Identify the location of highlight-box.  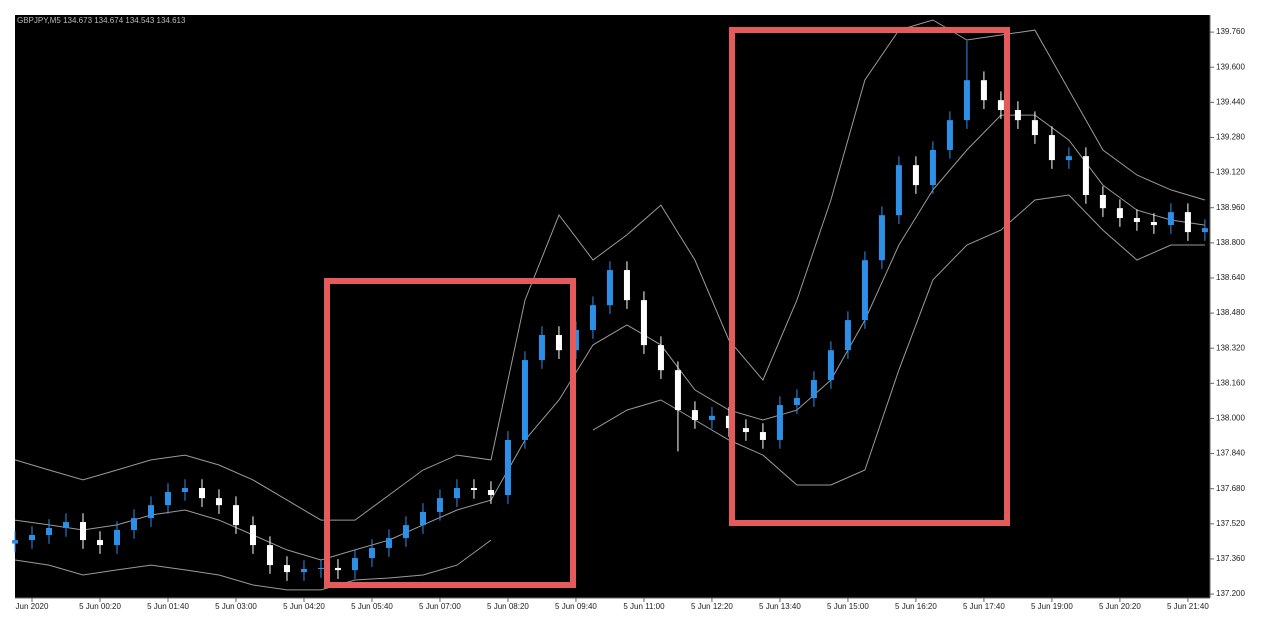
(450, 433).